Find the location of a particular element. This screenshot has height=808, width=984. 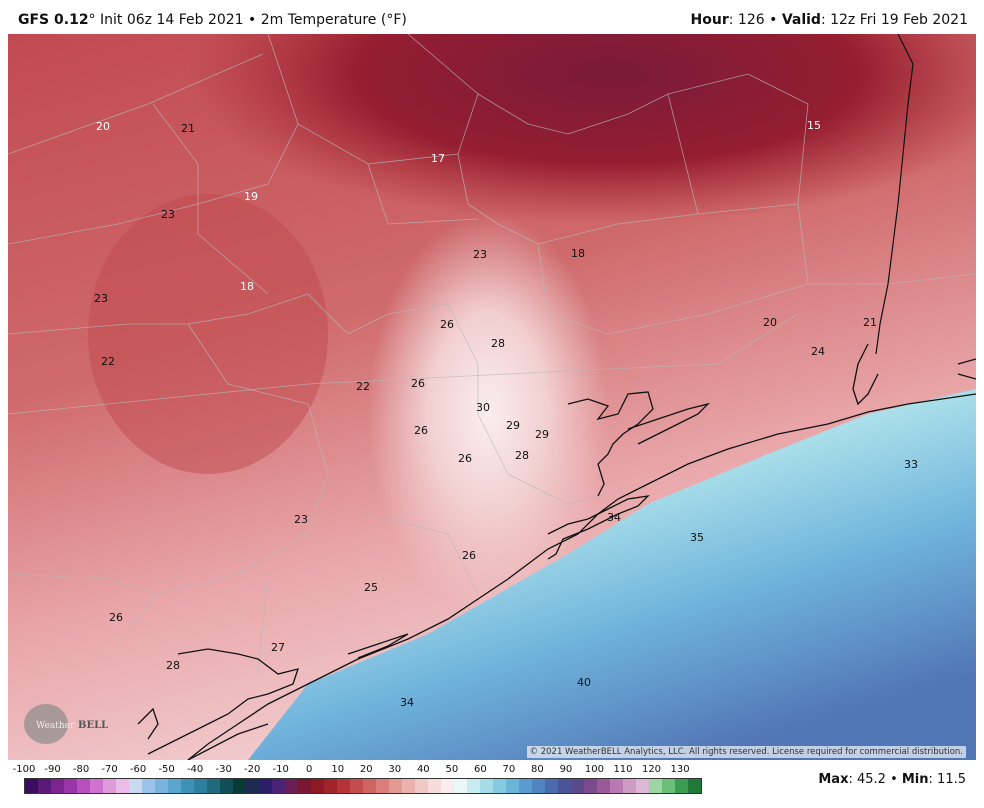

scale-tick-label: 10 is located at coordinates (338, 769).